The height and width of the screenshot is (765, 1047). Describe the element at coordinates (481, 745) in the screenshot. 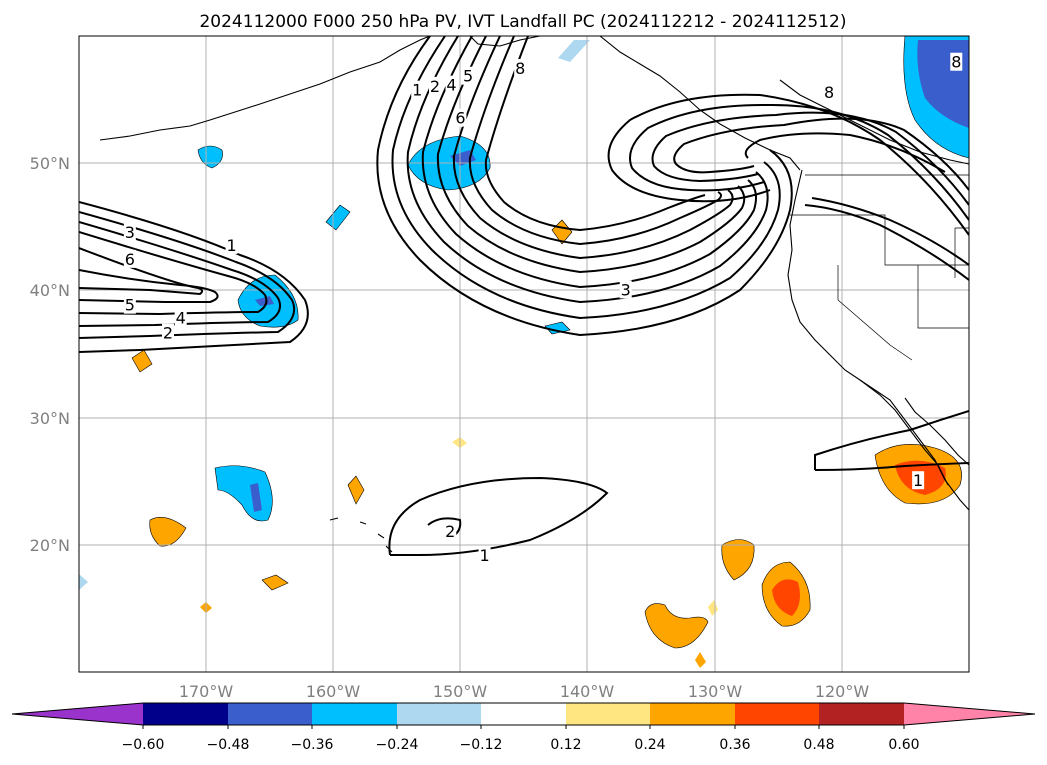

I see `colorbar-tick-label: −0.12` at that location.